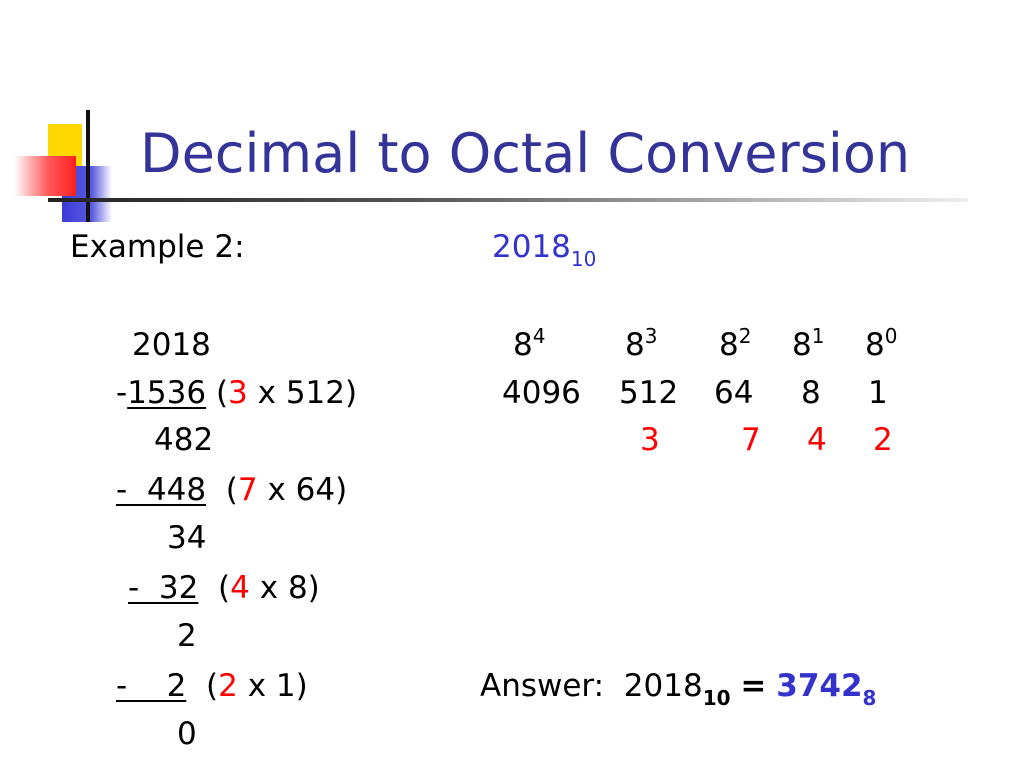  What do you see at coordinates (302, 490) in the screenshot?
I see `multiplier: x 64)` at bounding box center [302, 490].